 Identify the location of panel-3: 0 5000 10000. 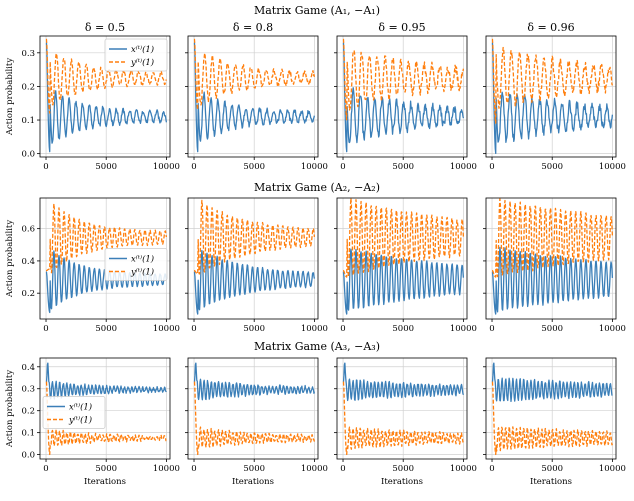
(405, 265).